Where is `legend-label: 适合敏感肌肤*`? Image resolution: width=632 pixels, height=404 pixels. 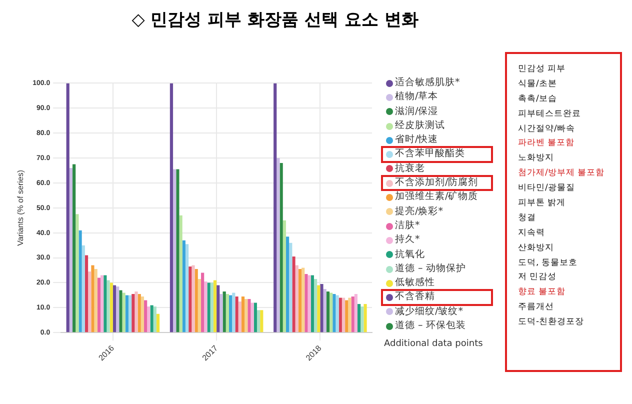 legend-label: 适合敏感肌肤* is located at coordinates (427, 83).